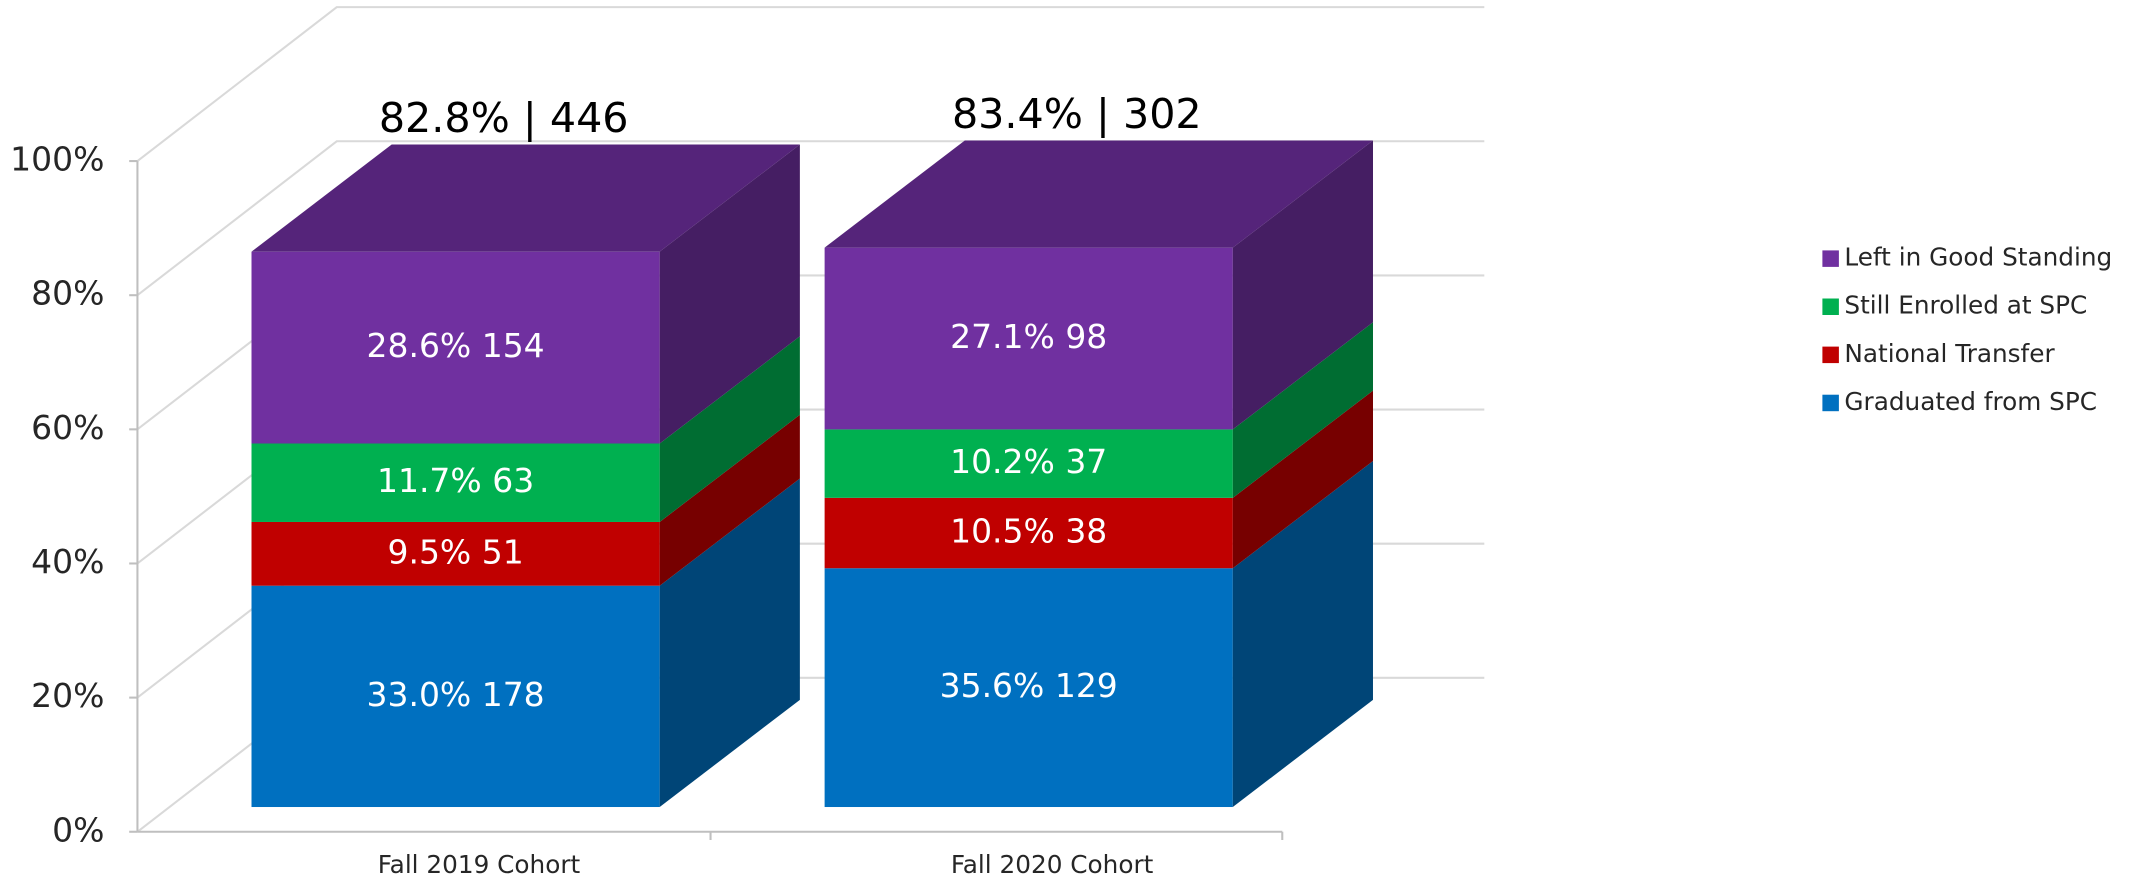  Describe the element at coordinates (1970, 401) in the screenshot. I see `legend-label: Graduated from SPC` at that location.